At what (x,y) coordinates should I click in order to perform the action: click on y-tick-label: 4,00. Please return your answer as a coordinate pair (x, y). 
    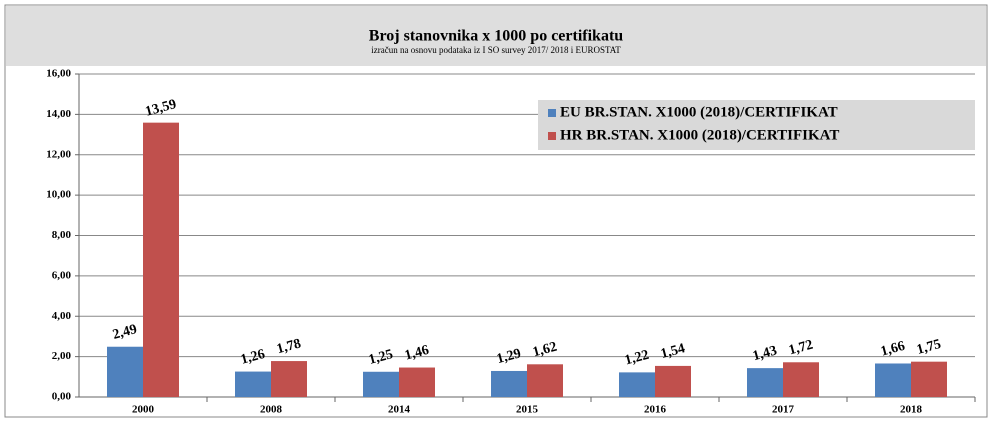
    Looking at the image, I should click on (62, 316).